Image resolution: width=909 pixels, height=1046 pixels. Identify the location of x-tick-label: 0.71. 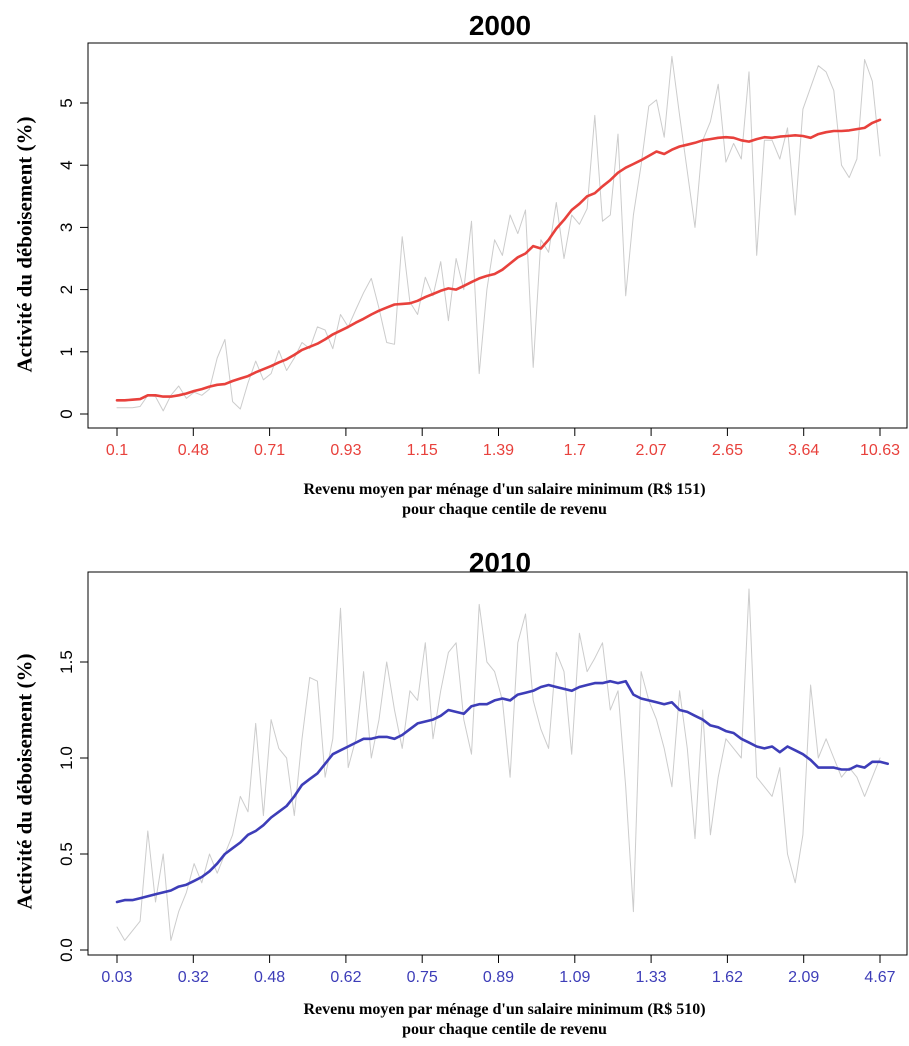
(269, 450).